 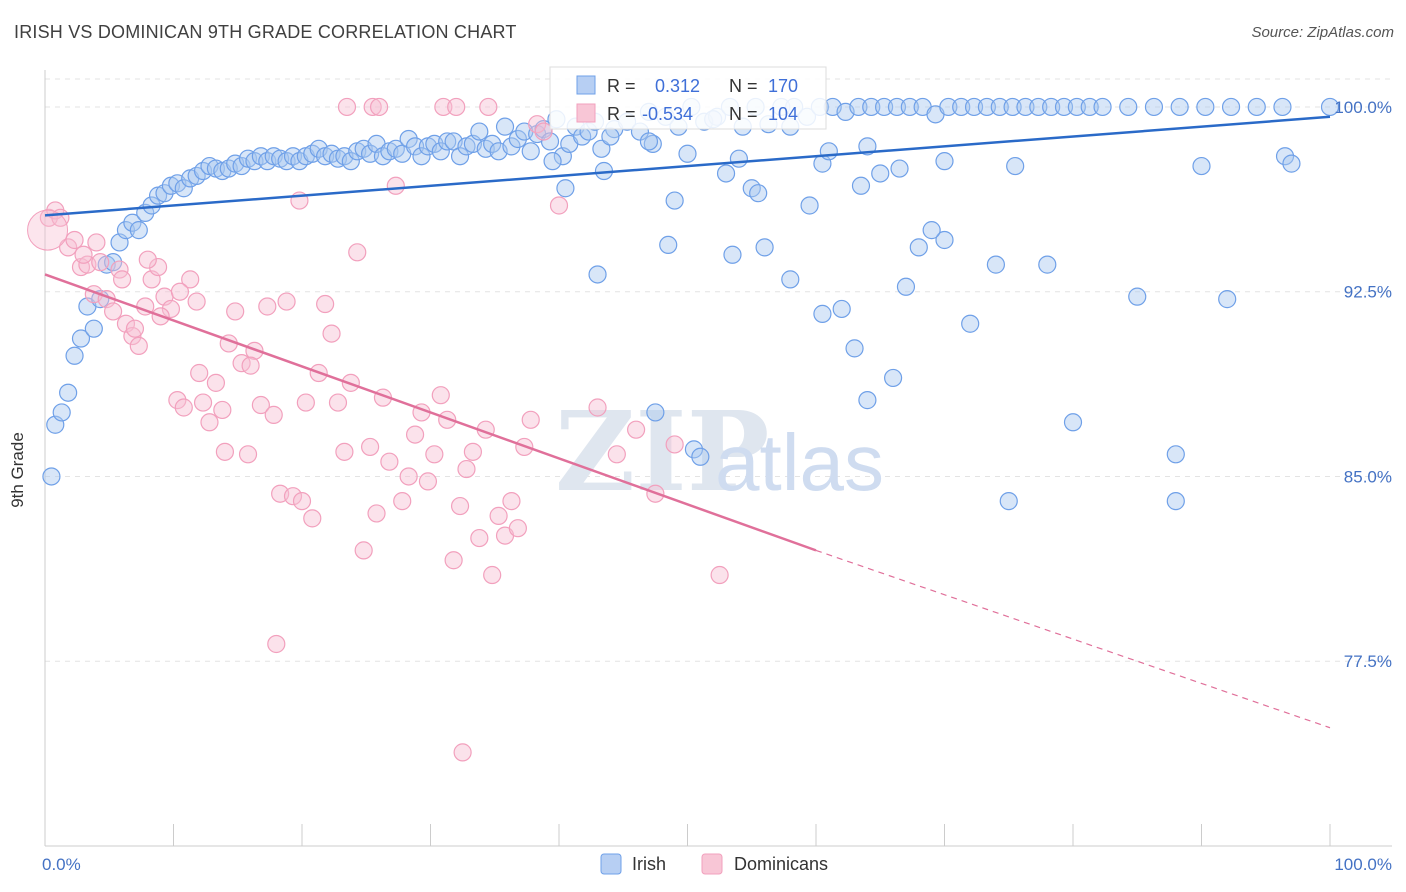 I want to click on stats-r-value-irish: 0.312, so click(x=677, y=86).